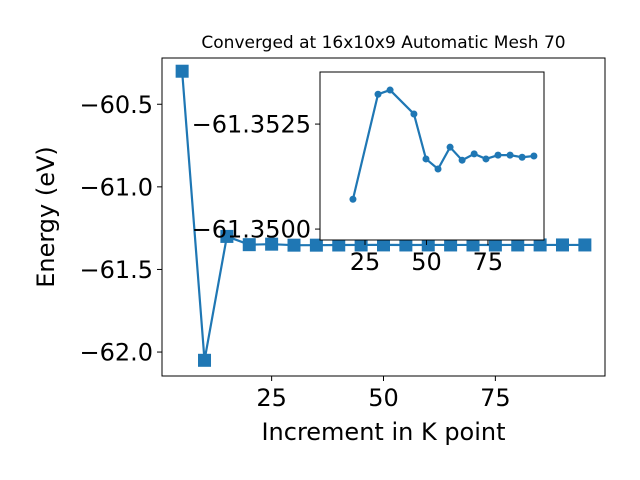 The image size is (640, 480). What do you see at coordinates (116, 187) in the screenshot?
I see `y-tick-label: −61.0` at bounding box center [116, 187].